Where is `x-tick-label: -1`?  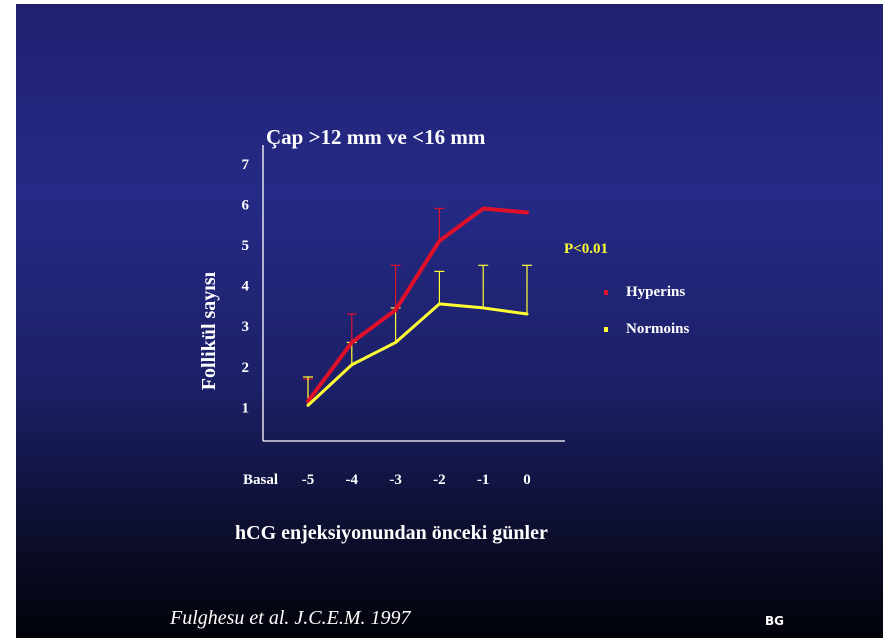 x-tick-label: -1 is located at coordinates (483, 480).